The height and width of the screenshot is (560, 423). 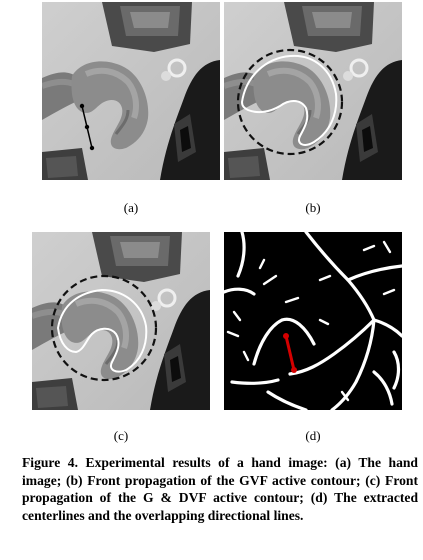 I want to click on panel-b-gvf-contour, so click(x=313, y=91).